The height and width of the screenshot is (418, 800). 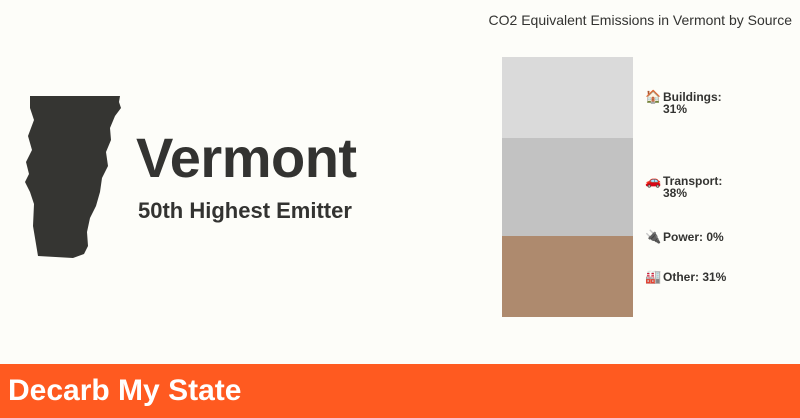 I want to click on footer-banner: Decarb My State, so click(x=400, y=391).